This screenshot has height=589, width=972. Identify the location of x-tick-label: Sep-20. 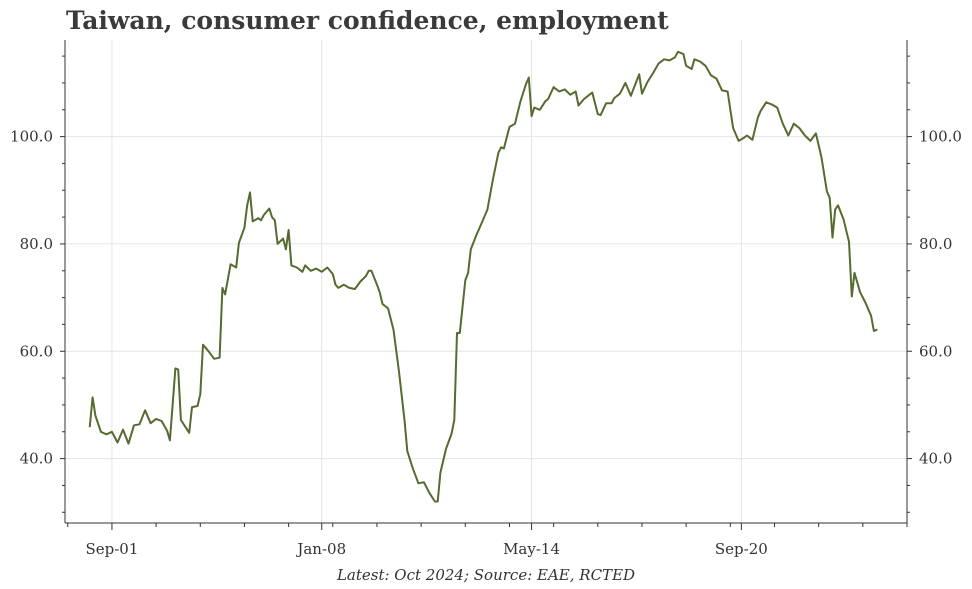
(741, 549).